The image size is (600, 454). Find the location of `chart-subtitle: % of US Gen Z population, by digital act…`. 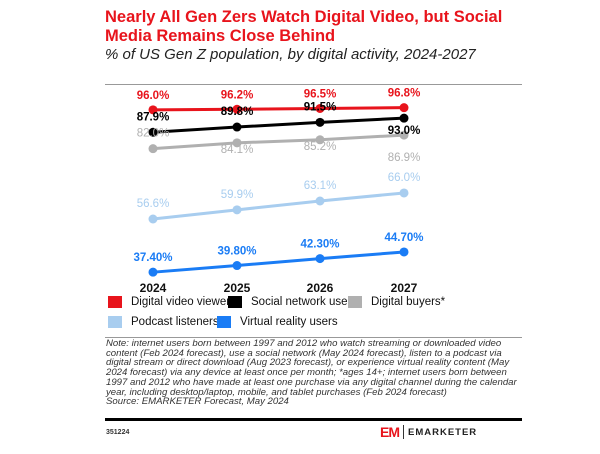

chart-subtitle: % of US Gen Z population, by digital act… is located at coordinates (290, 54).